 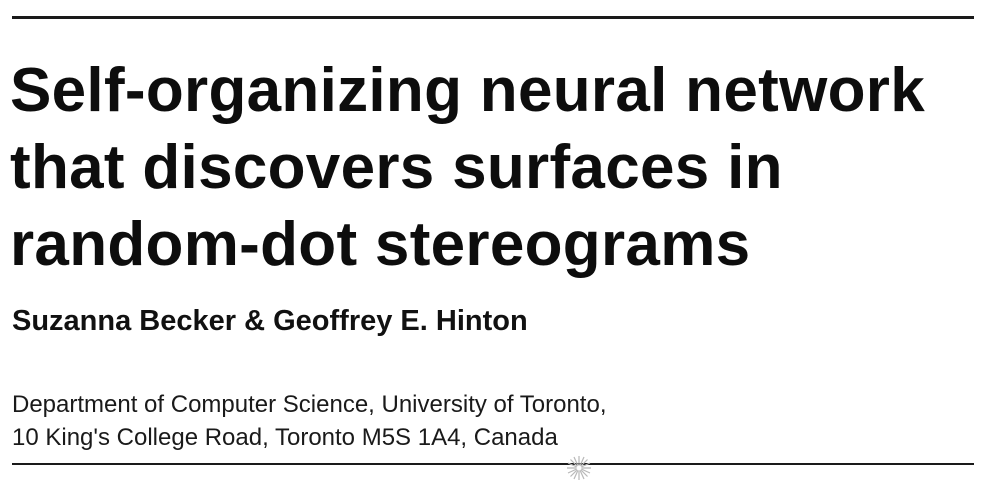 What do you see at coordinates (396, 167) in the screenshot?
I see `title-line-2: that discovers surfaces in` at bounding box center [396, 167].